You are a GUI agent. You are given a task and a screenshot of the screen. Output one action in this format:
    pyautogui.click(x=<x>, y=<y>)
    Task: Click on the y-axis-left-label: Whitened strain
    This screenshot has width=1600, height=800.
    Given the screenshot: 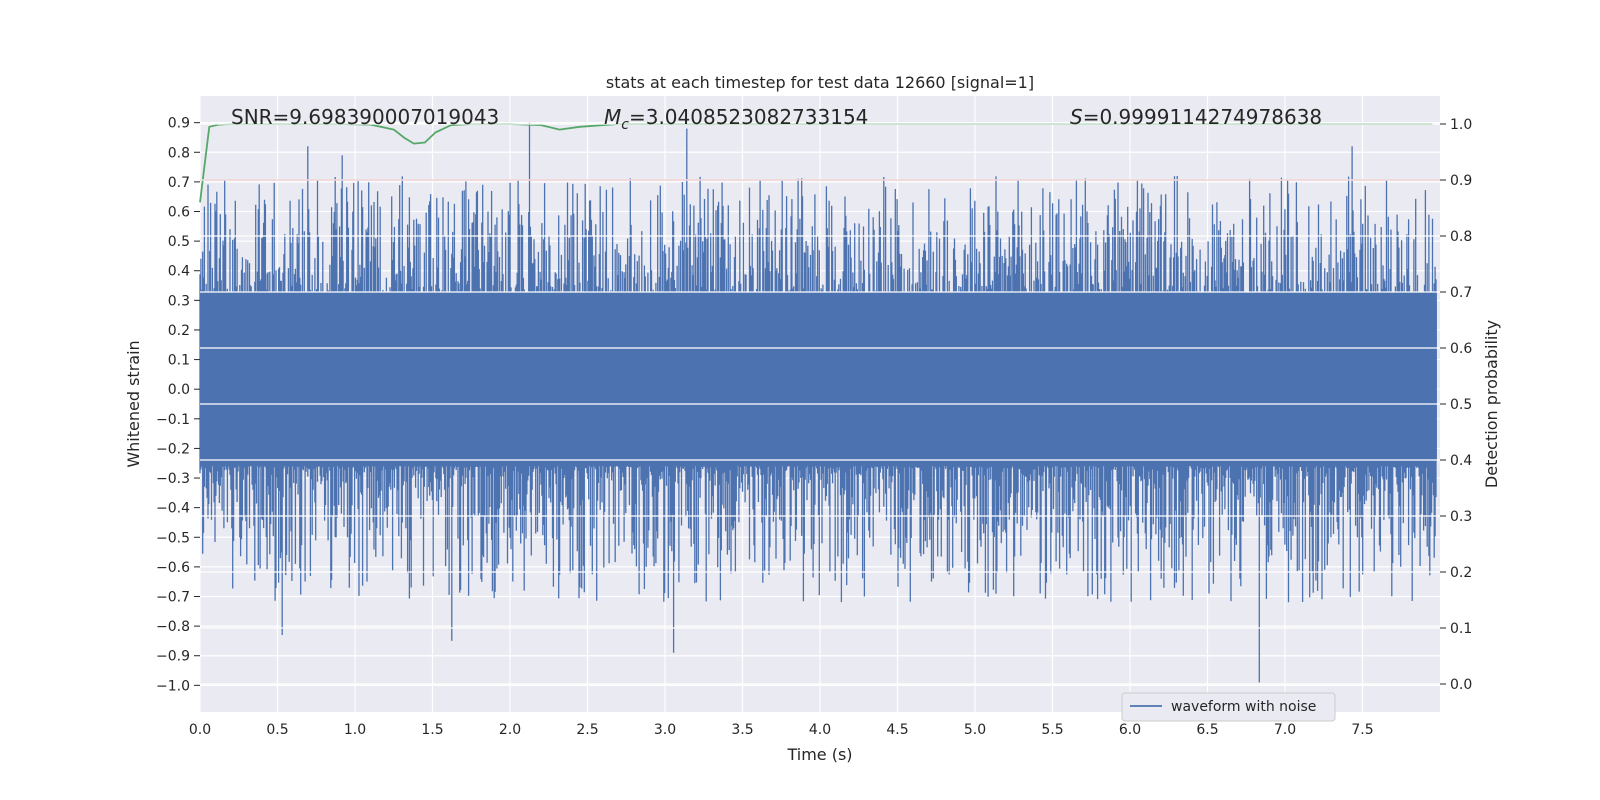 What is the action you would take?
    pyautogui.click(x=133, y=403)
    